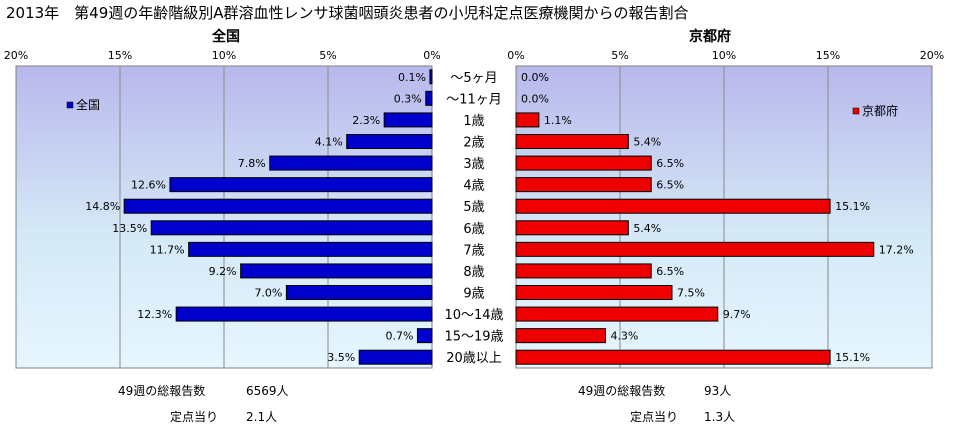 The height and width of the screenshot is (429, 968). What do you see at coordinates (473, 164) in the screenshot?
I see `category-label: 3歳` at bounding box center [473, 164].